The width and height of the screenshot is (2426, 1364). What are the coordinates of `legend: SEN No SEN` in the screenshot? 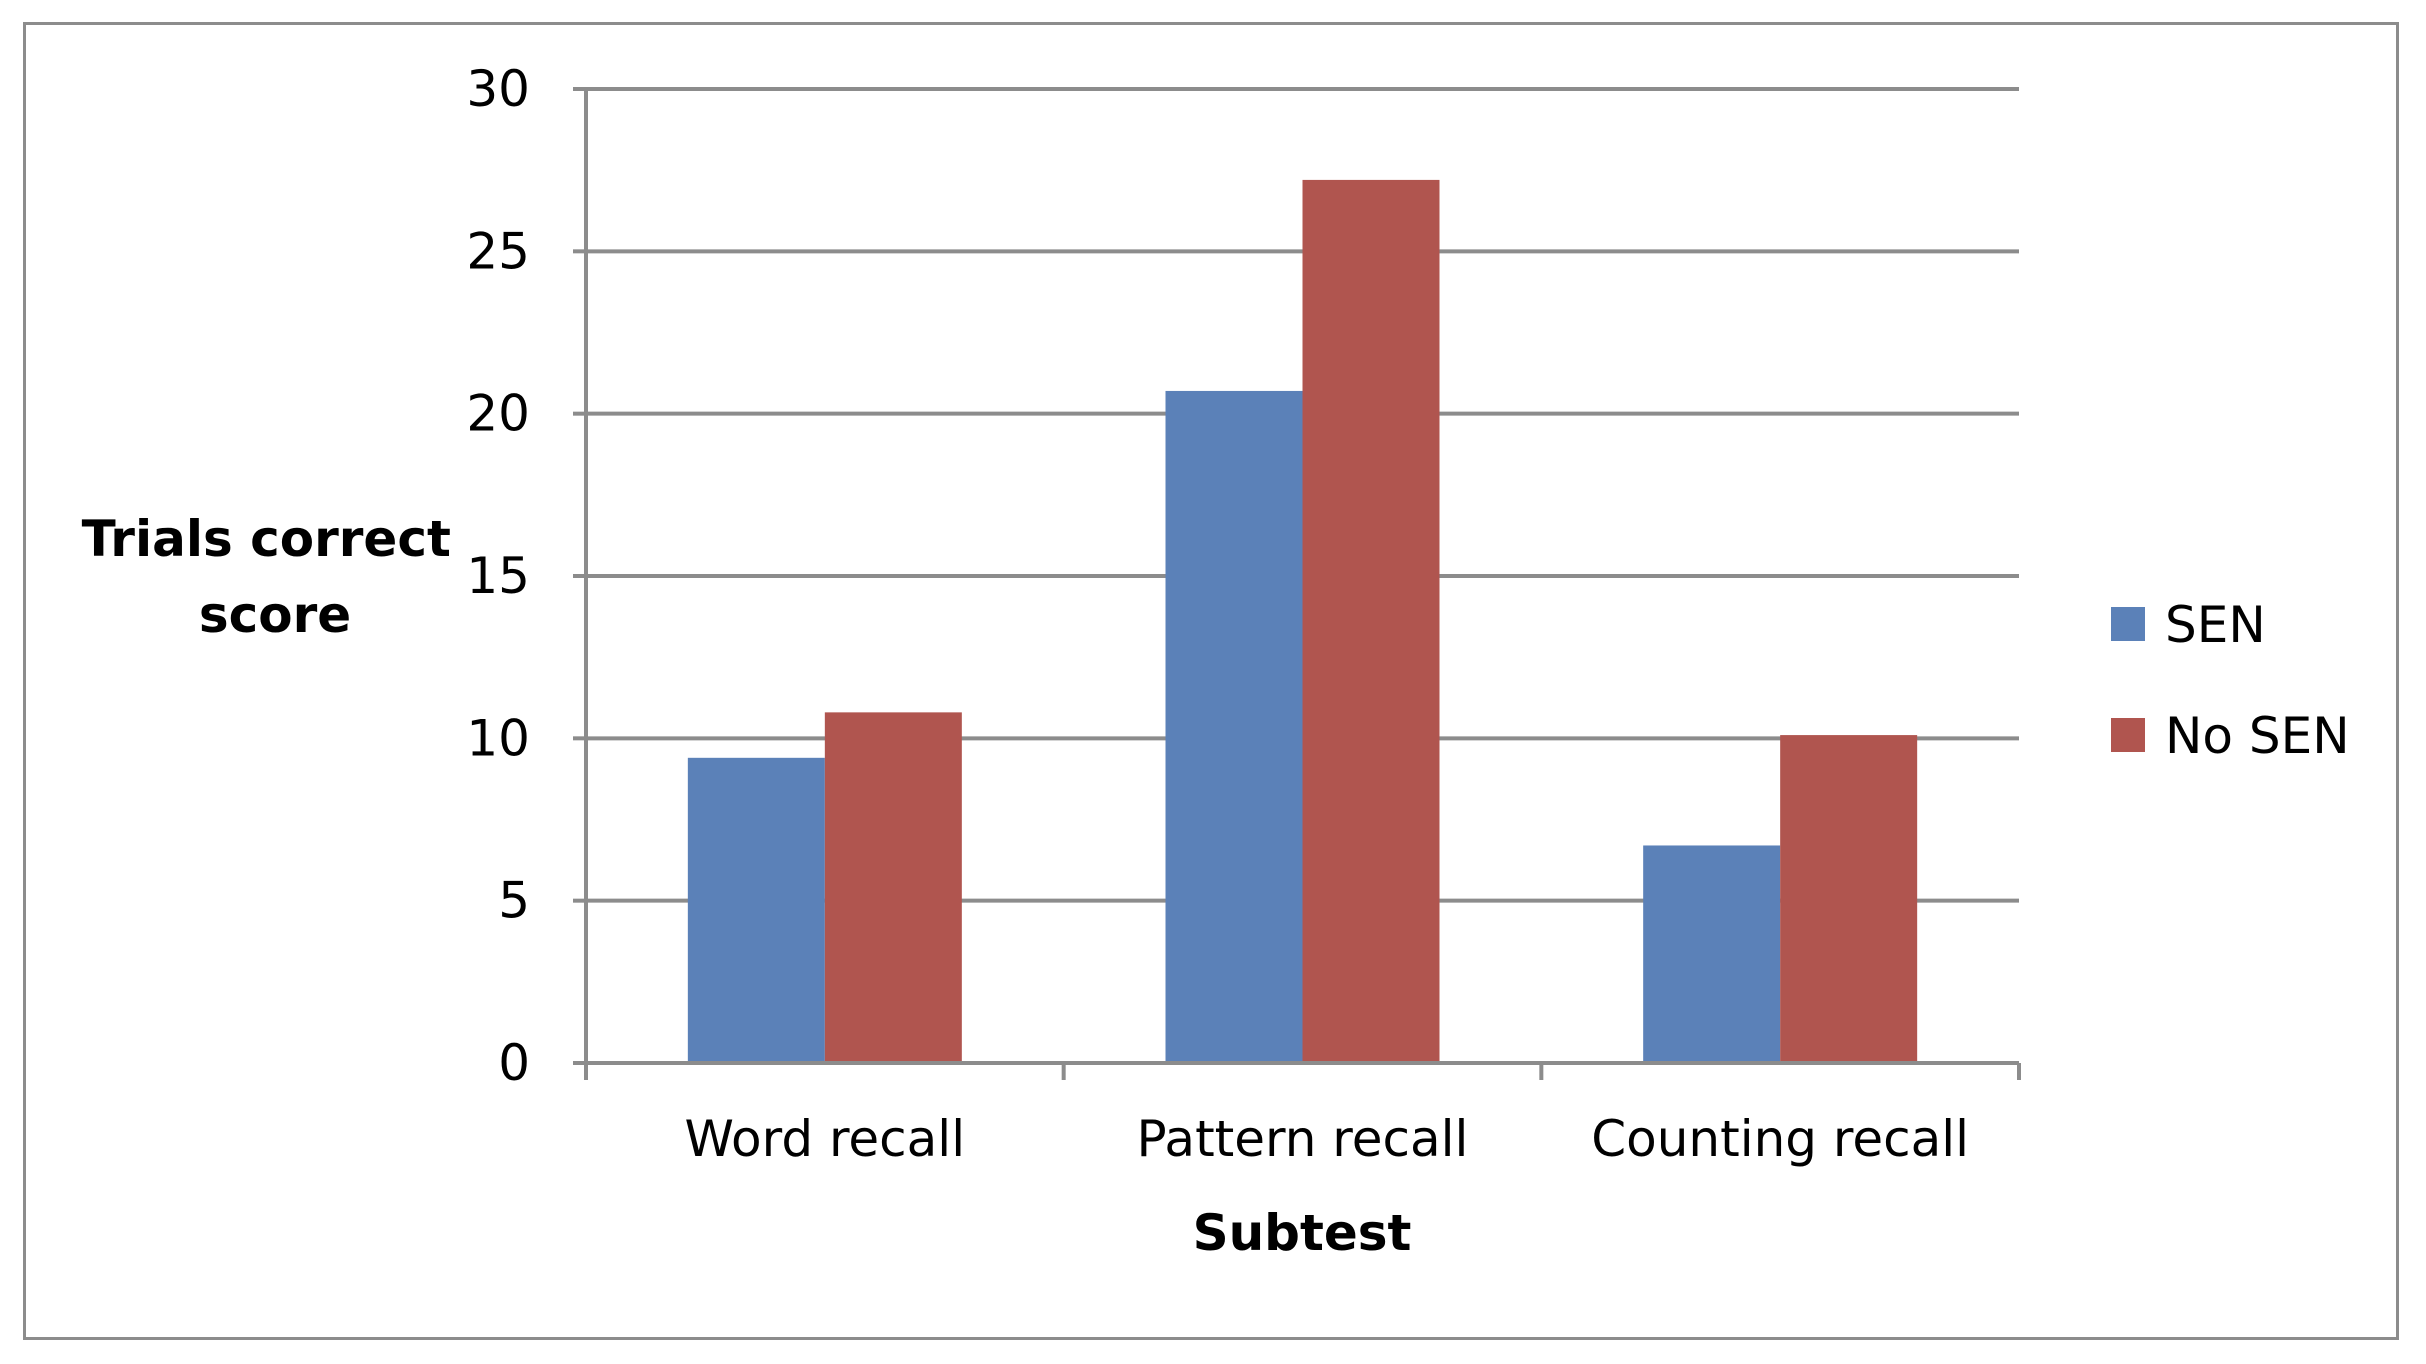 It's located at (2230, 680).